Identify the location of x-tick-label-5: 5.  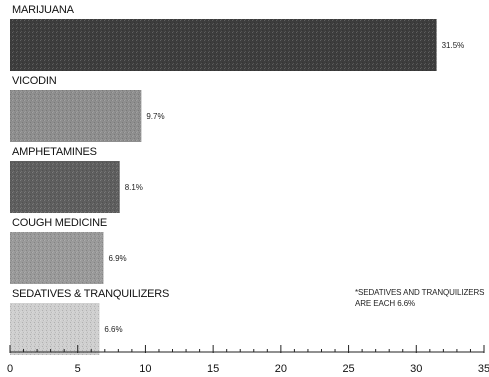
(78, 369).